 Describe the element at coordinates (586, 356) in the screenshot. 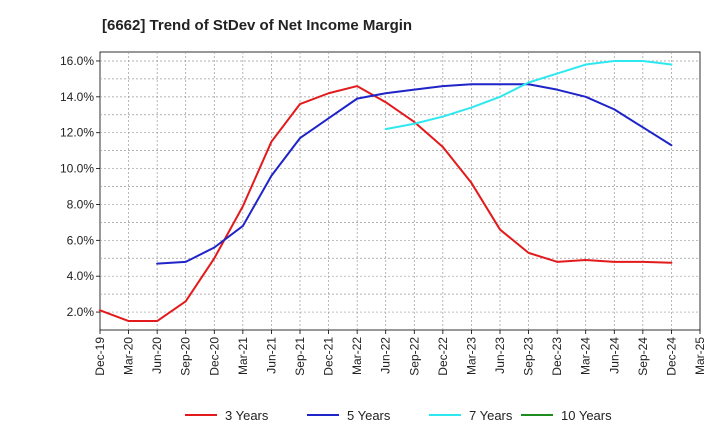

I see `x-tick-label: Mar-24` at that location.